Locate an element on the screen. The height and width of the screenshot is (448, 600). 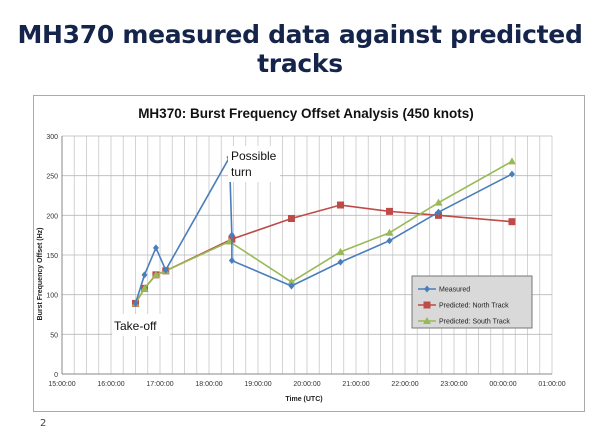
x-tick-label: 00:00:00 is located at coordinates (502, 384).